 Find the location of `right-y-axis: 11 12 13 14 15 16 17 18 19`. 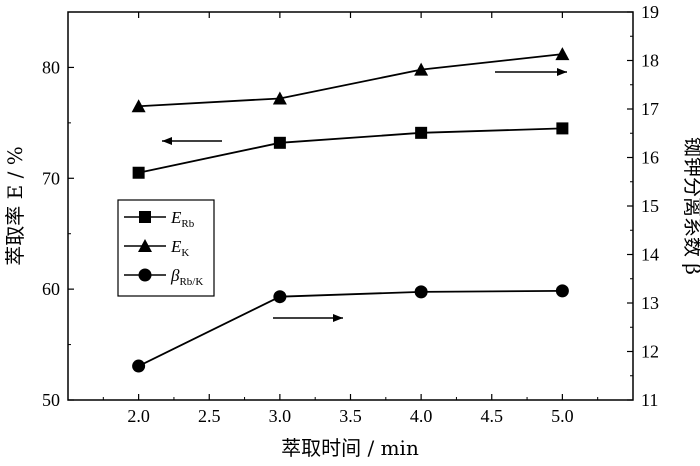

right-y-axis: 11 12 13 14 15 16 17 18 19 is located at coordinates (643, 206).